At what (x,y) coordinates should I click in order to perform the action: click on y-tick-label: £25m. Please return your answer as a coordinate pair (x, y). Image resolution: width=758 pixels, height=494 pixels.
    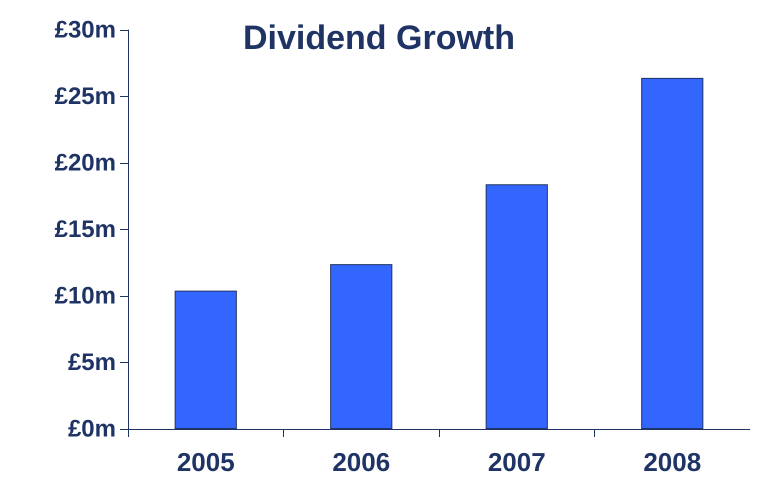
    Looking at the image, I should click on (85, 96).